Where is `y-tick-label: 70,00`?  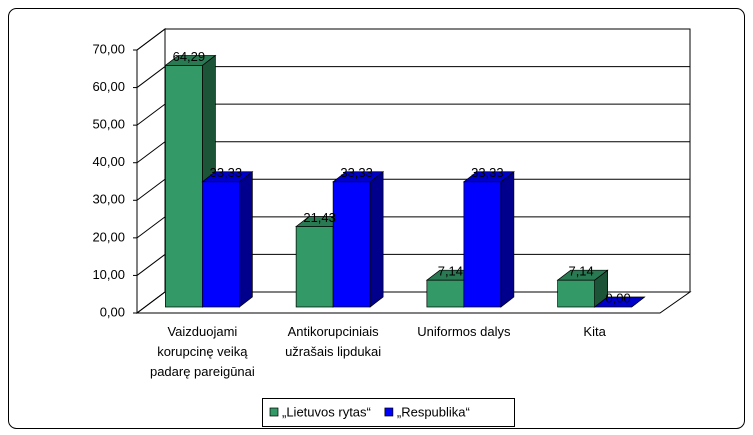
y-tick-label: 70,00 is located at coordinates (108, 48).